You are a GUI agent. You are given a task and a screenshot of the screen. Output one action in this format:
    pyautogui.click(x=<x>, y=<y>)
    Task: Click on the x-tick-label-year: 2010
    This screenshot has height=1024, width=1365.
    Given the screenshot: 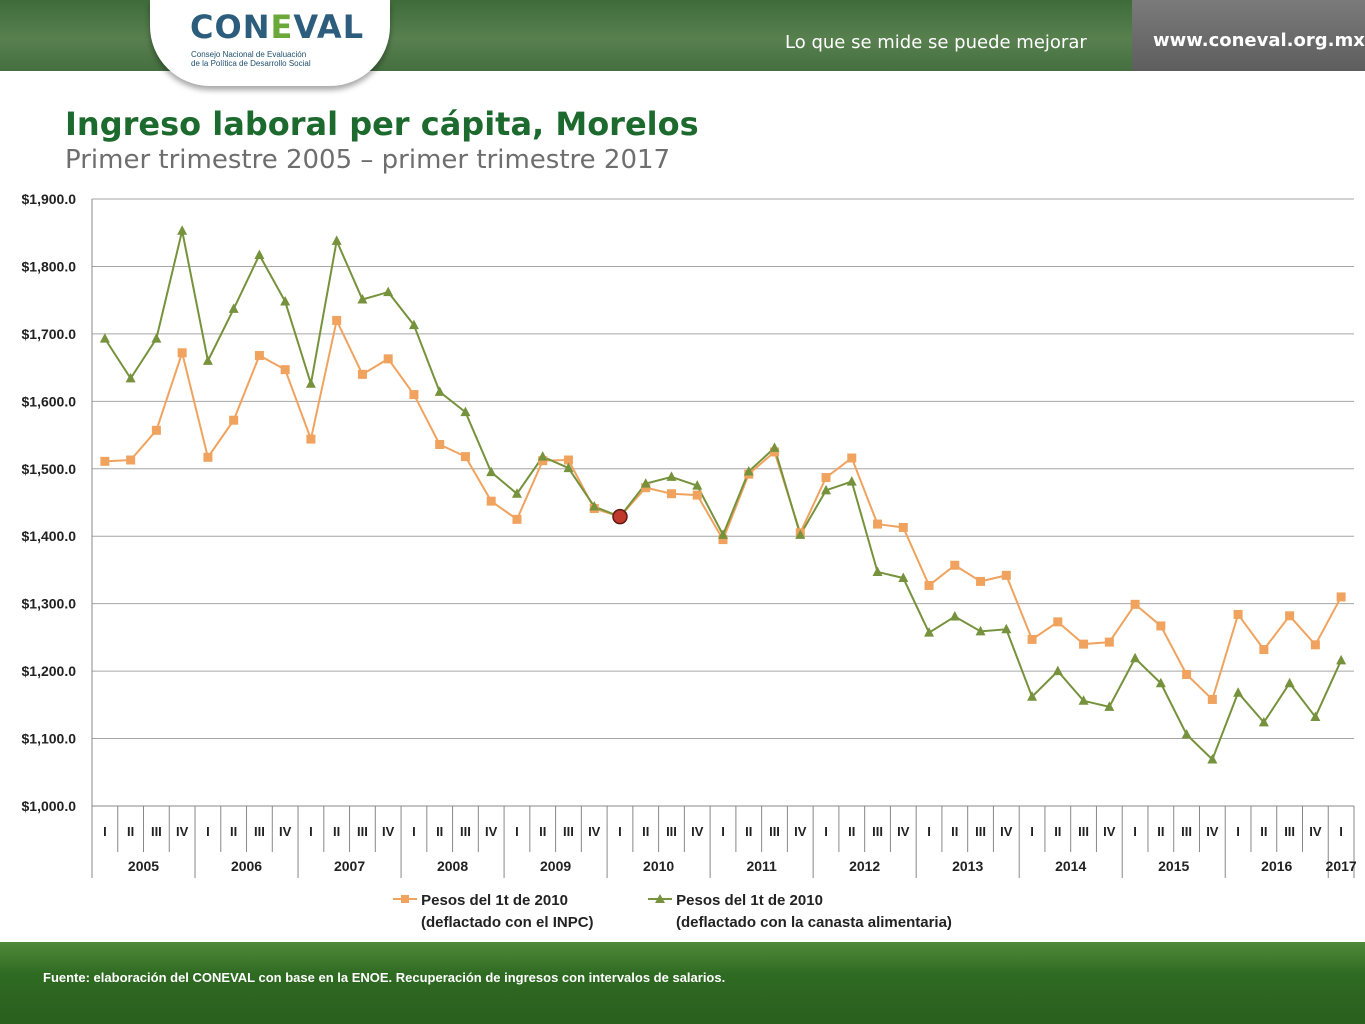 What is the action you would take?
    pyautogui.click(x=658, y=866)
    